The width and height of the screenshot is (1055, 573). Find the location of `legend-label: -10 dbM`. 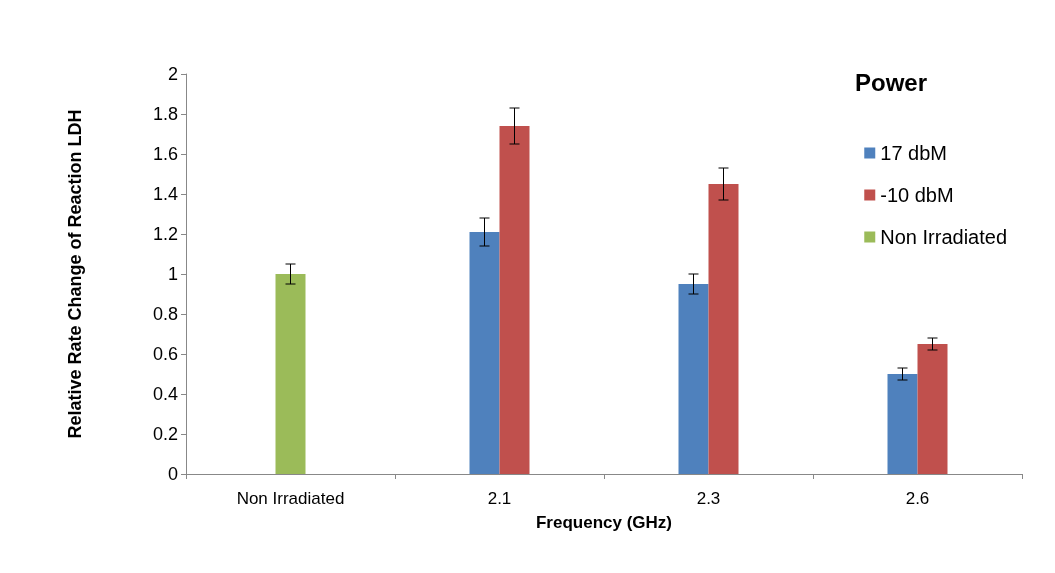

legend-label: -10 dbM is located at coordinates (917, 195).